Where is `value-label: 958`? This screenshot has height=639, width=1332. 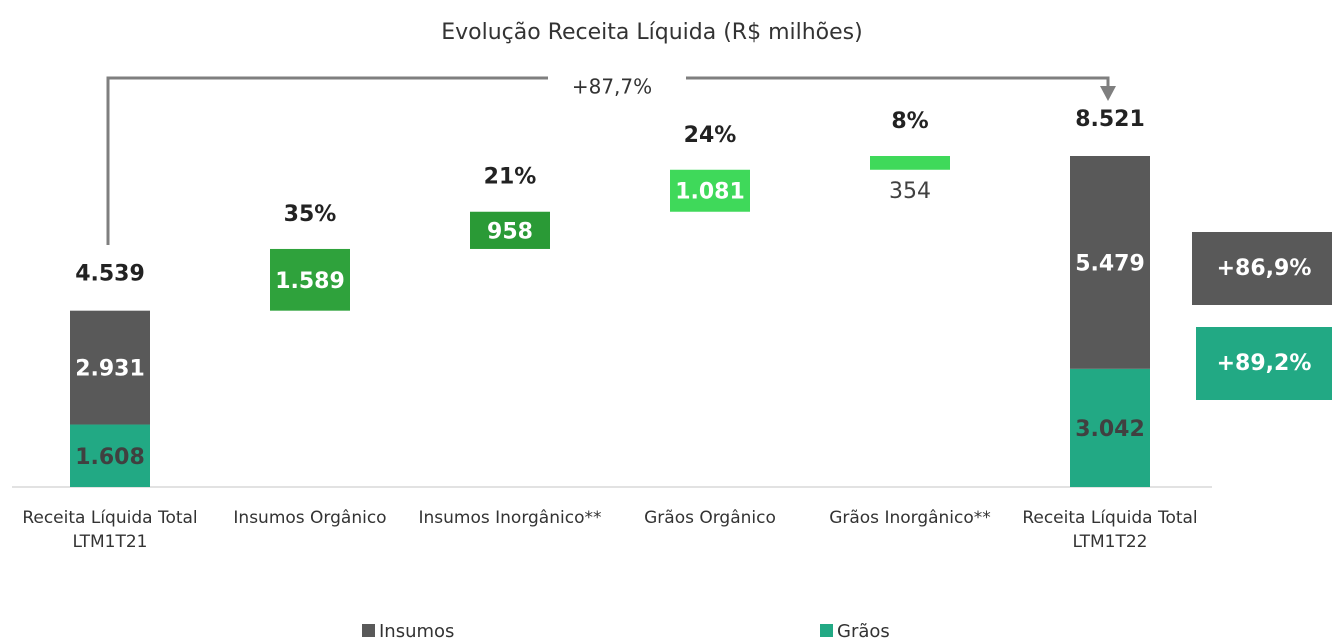 value-label: 958 is located at coordinates (510, 231).